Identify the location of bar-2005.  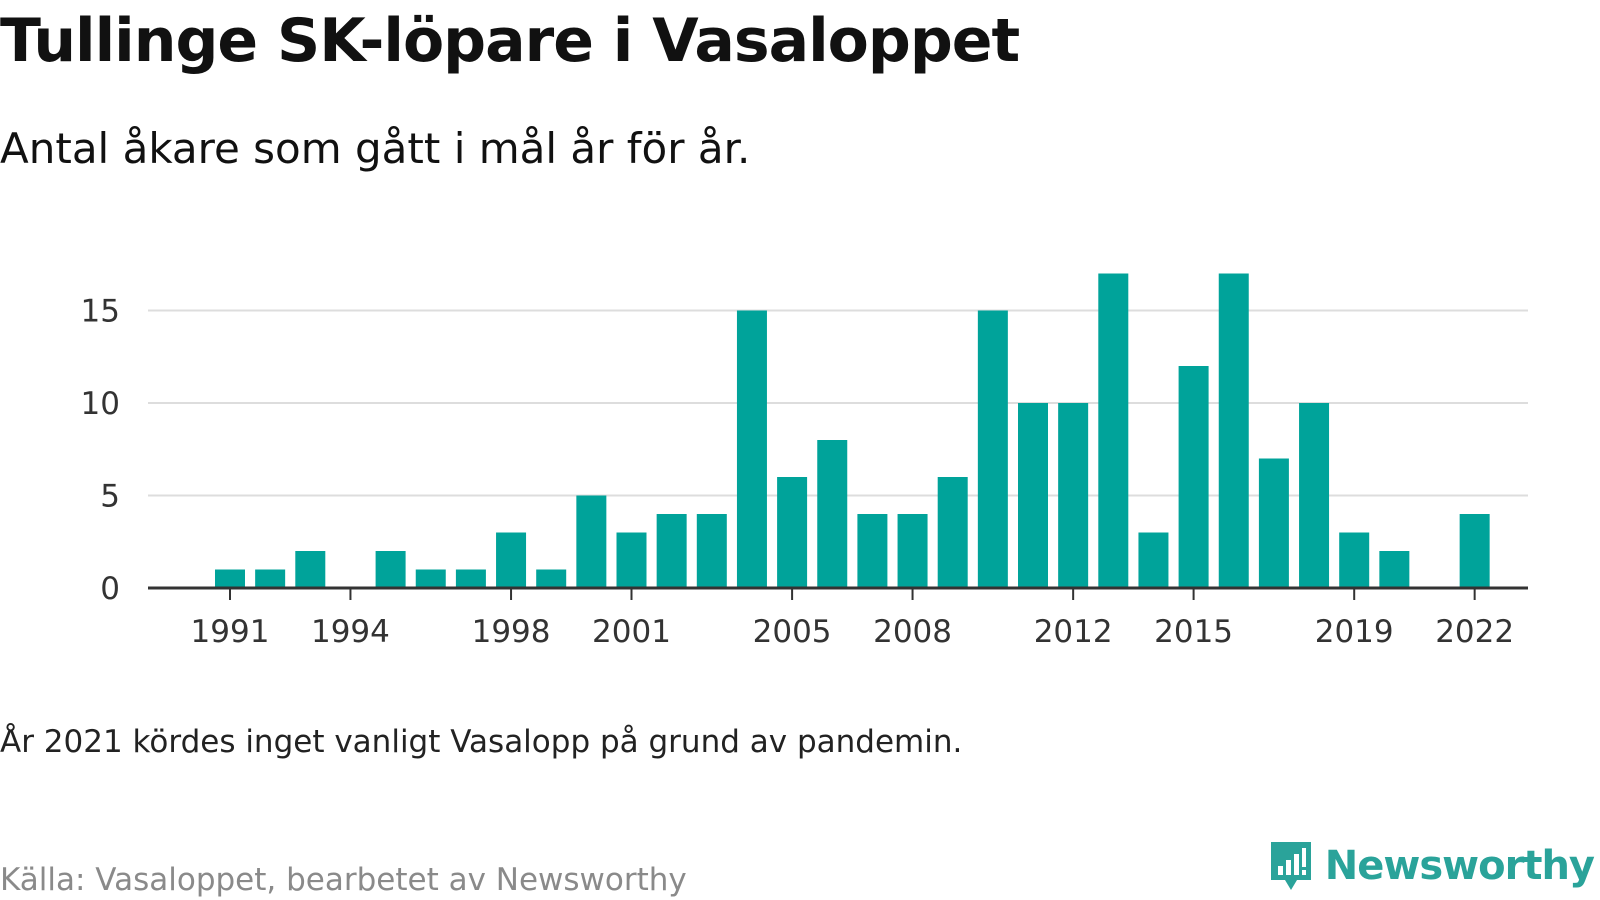
(792, 532).